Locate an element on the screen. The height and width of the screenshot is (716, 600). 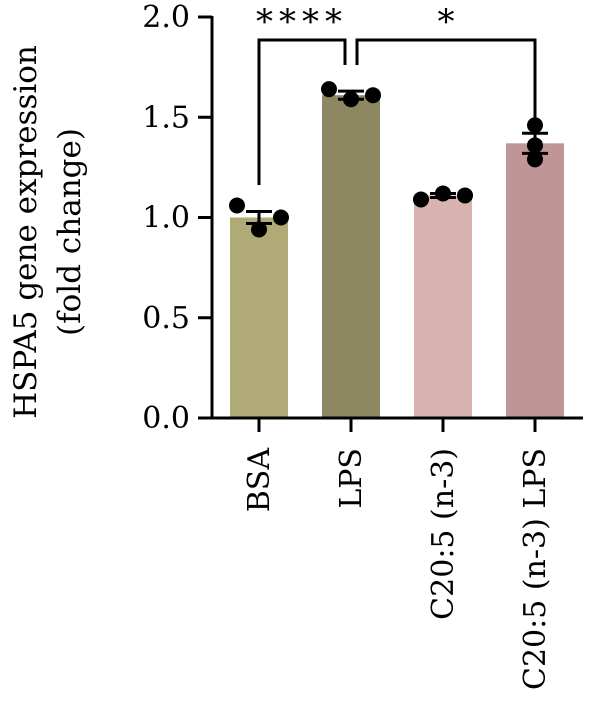
y-tick-label-0: 0.0 is located at coordinates (166, 418).